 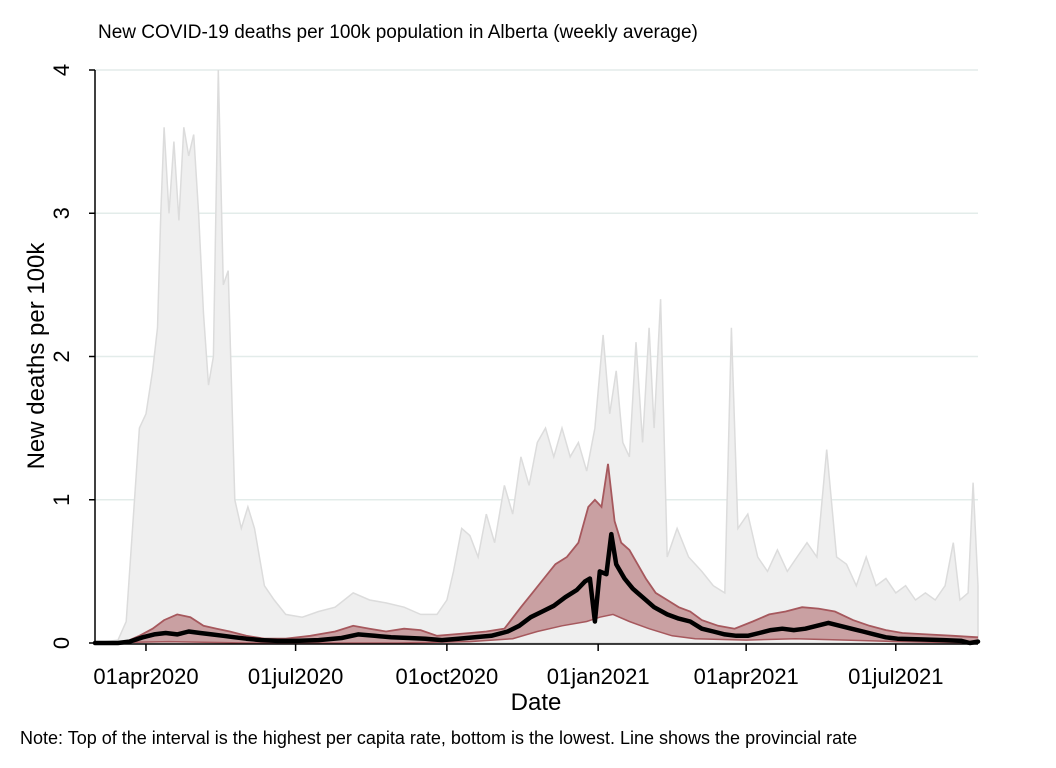 What do you see at coordinates (61, 643) in the screenshot?
I see `y-tick-label-0: 0` at bounding box center [61, 643].